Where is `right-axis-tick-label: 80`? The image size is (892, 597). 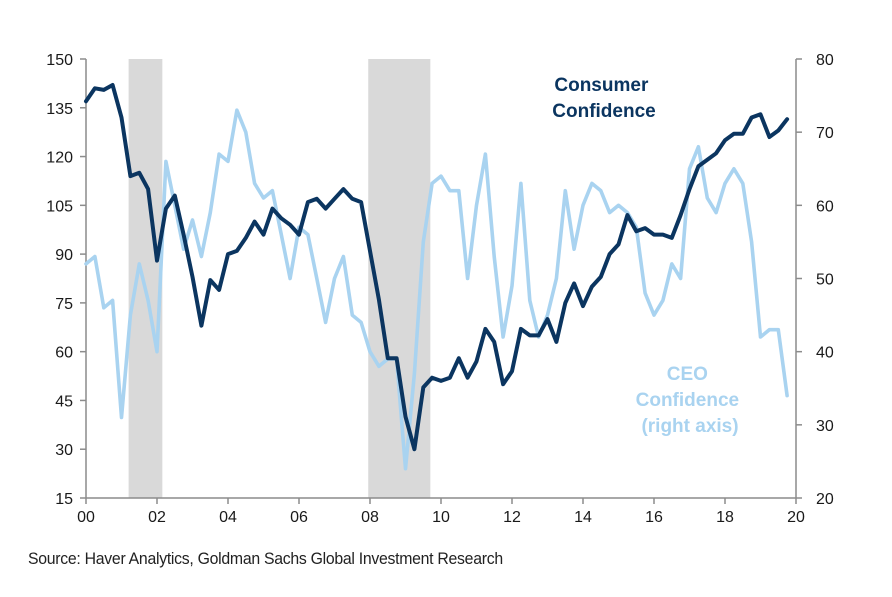 right-axis-tick-label: 80 is located at coordinates (825, 60).